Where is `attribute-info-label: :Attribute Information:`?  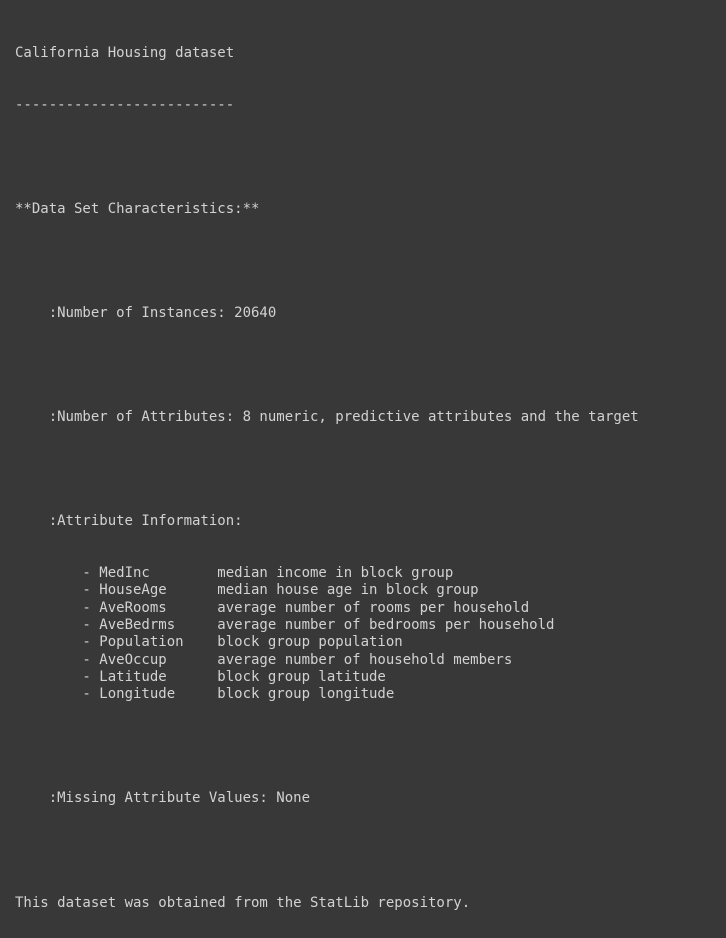
attribute-info-label: :Attribute Information: is located at coordinates (145, 520).